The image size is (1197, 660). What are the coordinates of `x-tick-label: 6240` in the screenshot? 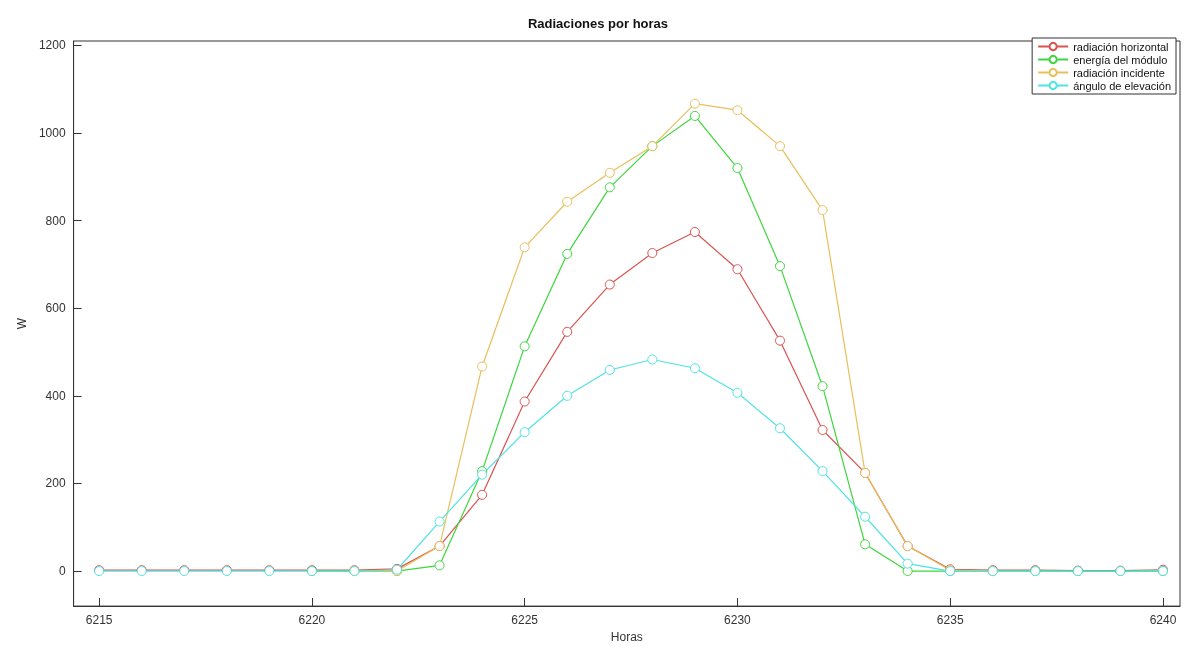 It's located at (1163, 620).